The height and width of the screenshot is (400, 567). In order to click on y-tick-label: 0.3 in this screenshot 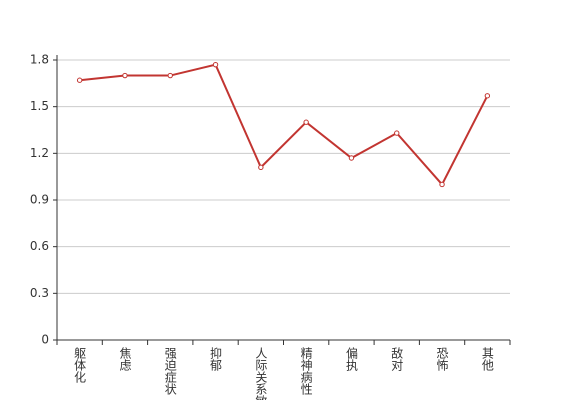, I will do `click(39, 293)`.